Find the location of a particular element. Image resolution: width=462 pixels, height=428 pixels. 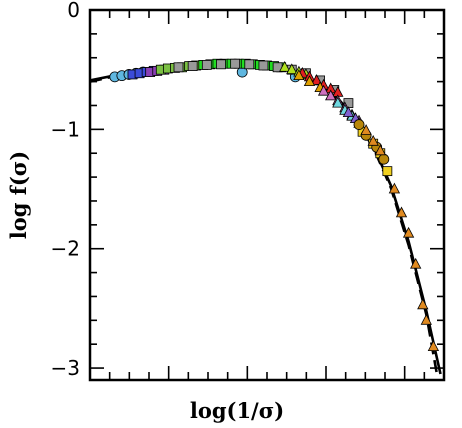

x-axis-title: log(1/σ) is located at coordinates (237, 410).